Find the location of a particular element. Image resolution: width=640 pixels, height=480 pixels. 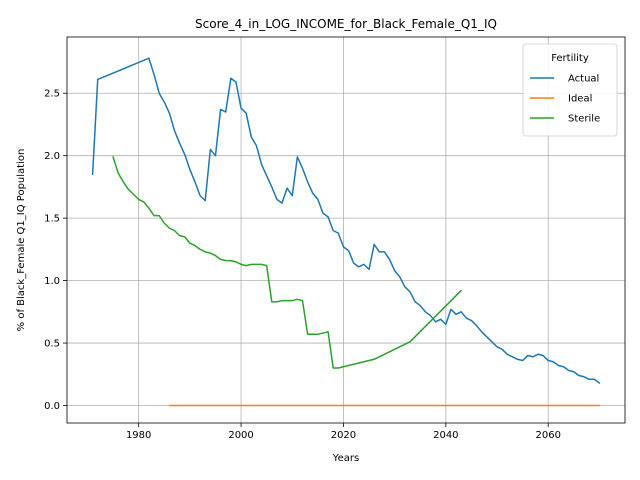

legend-title: Fertility is located at coordinates (570, 58).